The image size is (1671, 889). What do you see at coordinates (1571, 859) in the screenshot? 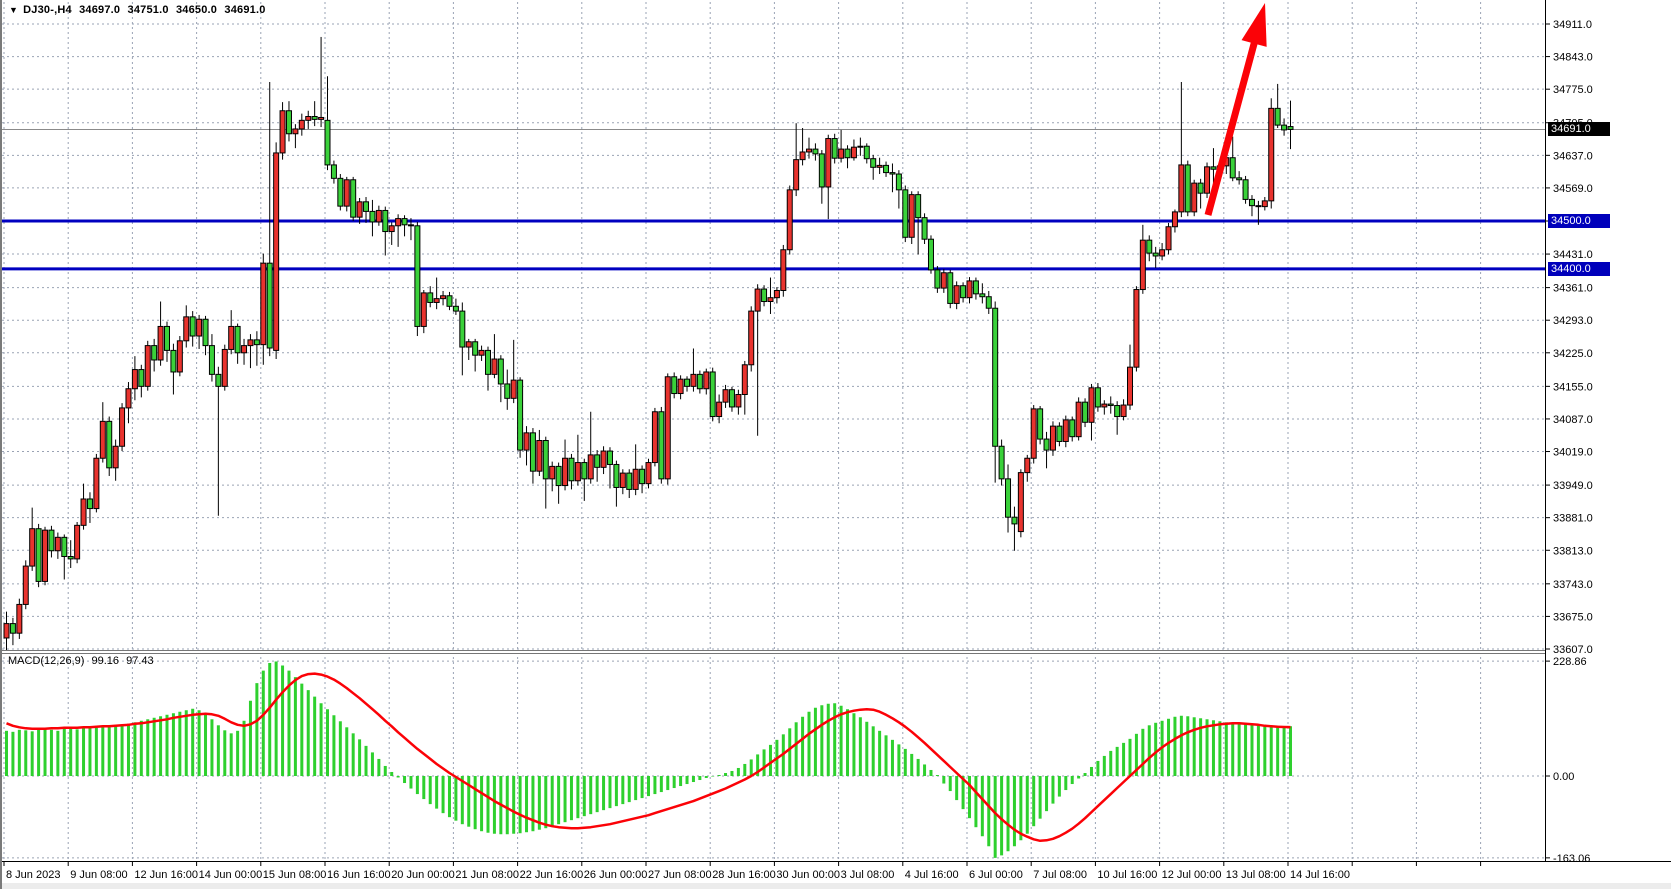
I see `macd-tick-label: -163.06` at bounding box center [1571, 859].